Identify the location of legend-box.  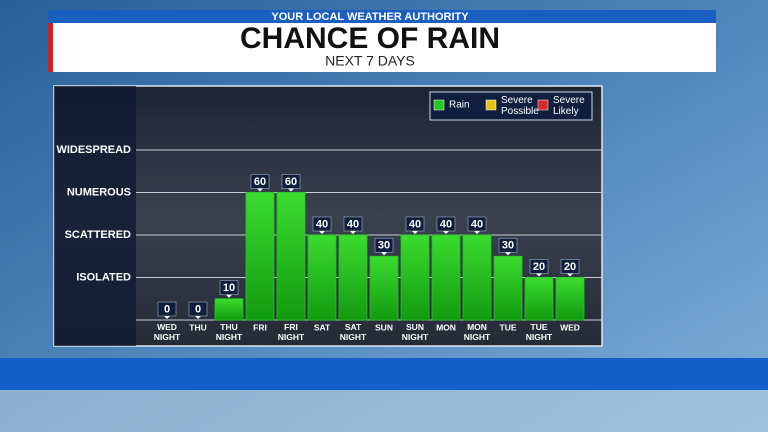
(511, 106).